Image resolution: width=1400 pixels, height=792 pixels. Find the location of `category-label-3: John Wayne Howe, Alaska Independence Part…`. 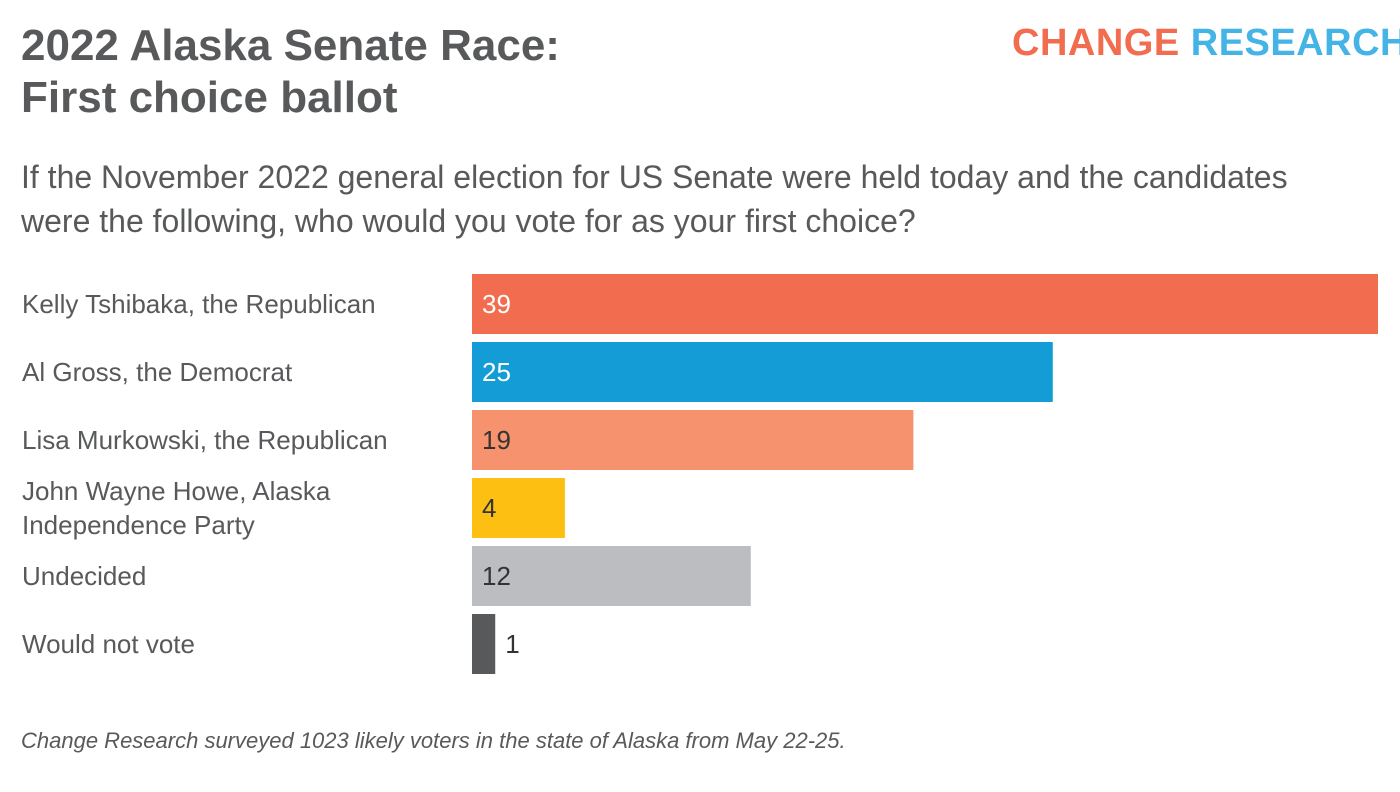

category-label-3: John Wayne Howe, Alaska Independence Part… is located at coordinates (176, 508).